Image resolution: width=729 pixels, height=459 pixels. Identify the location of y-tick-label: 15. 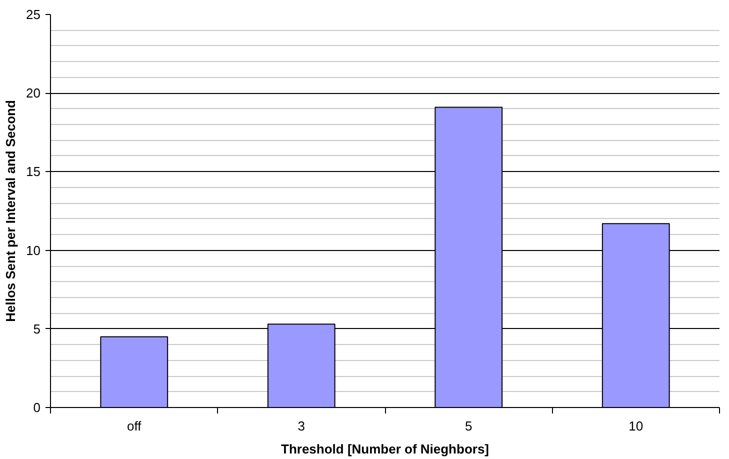
(33, 172).